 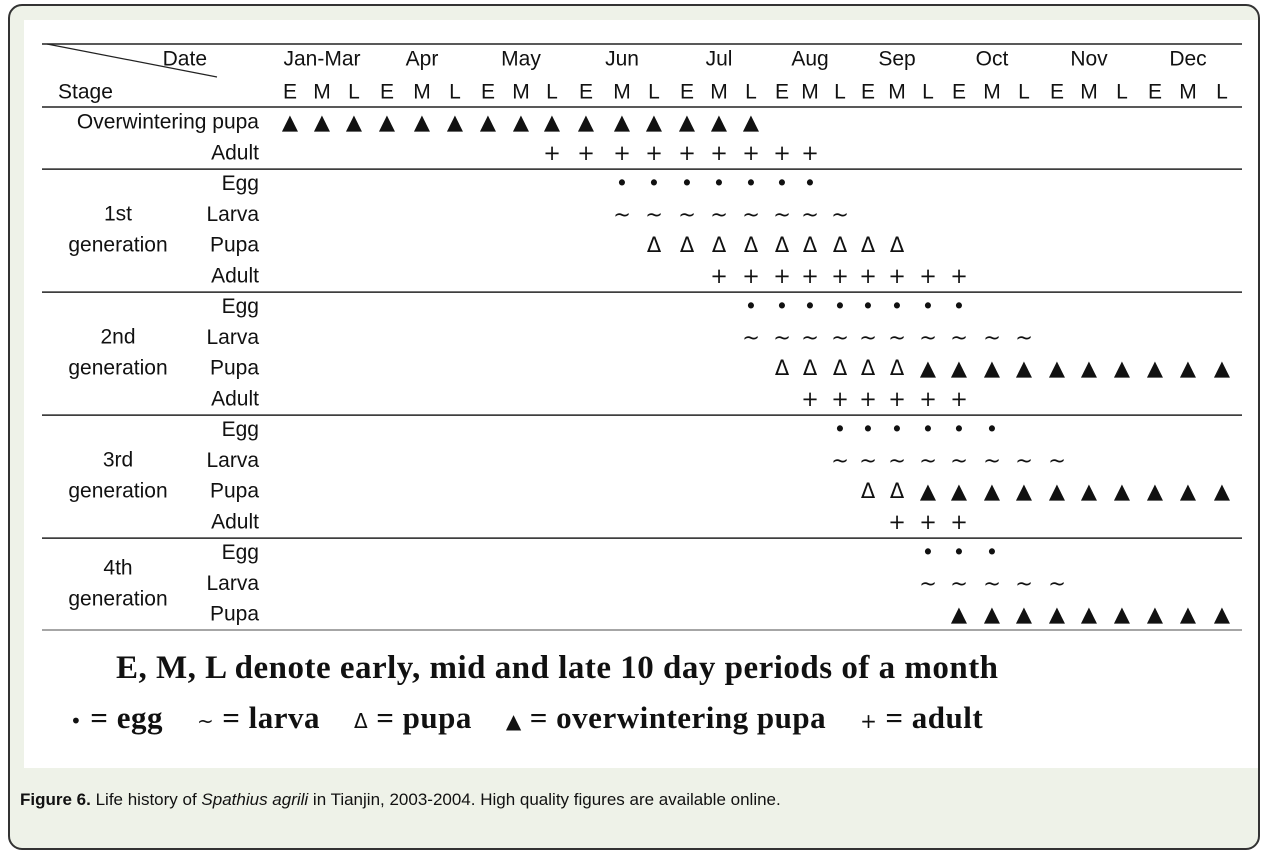 I want to click on stage: Egg, so click(x=240, y=429).